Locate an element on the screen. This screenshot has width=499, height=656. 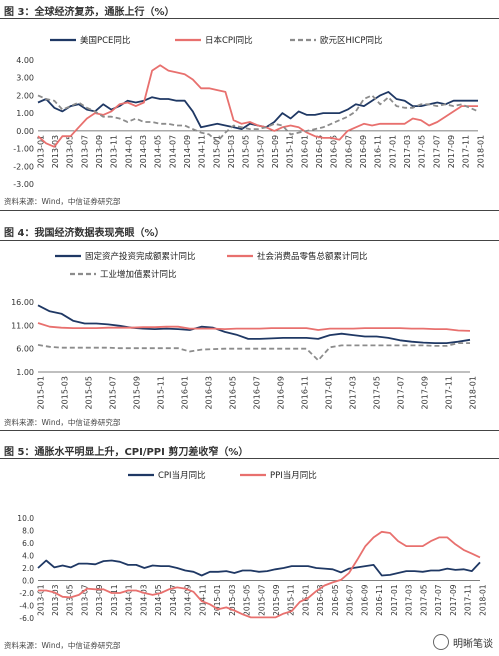
chart-title: 图 3：全球经济复苏，通胀上行（%） is located at coordinates (89, 12).